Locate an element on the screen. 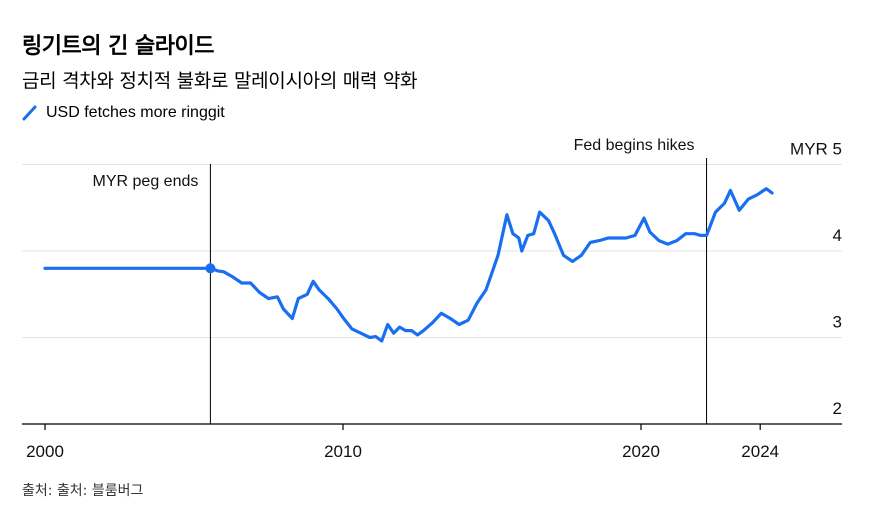 This screenshot has height=514, width=881. x-tick-label: 2020 is located at coordinates (641, 451).